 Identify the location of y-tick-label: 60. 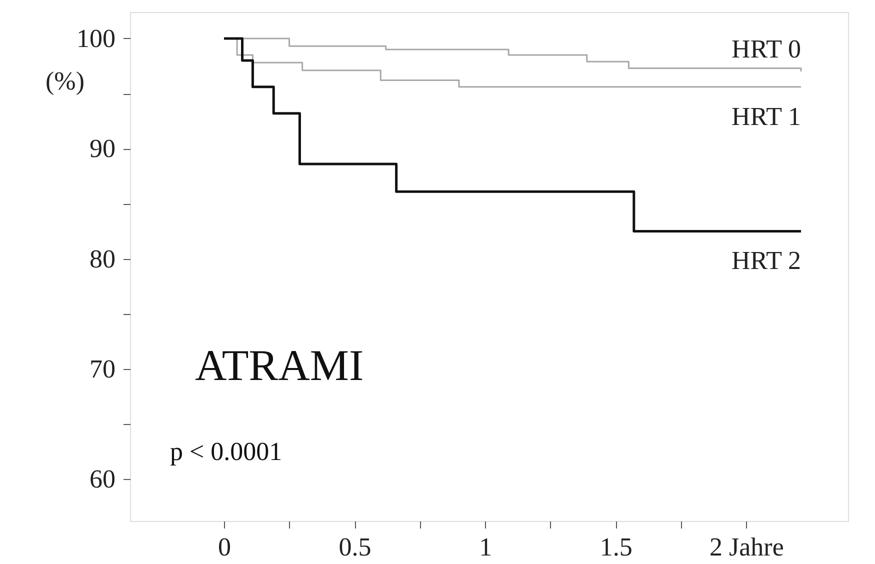
(103, 479).